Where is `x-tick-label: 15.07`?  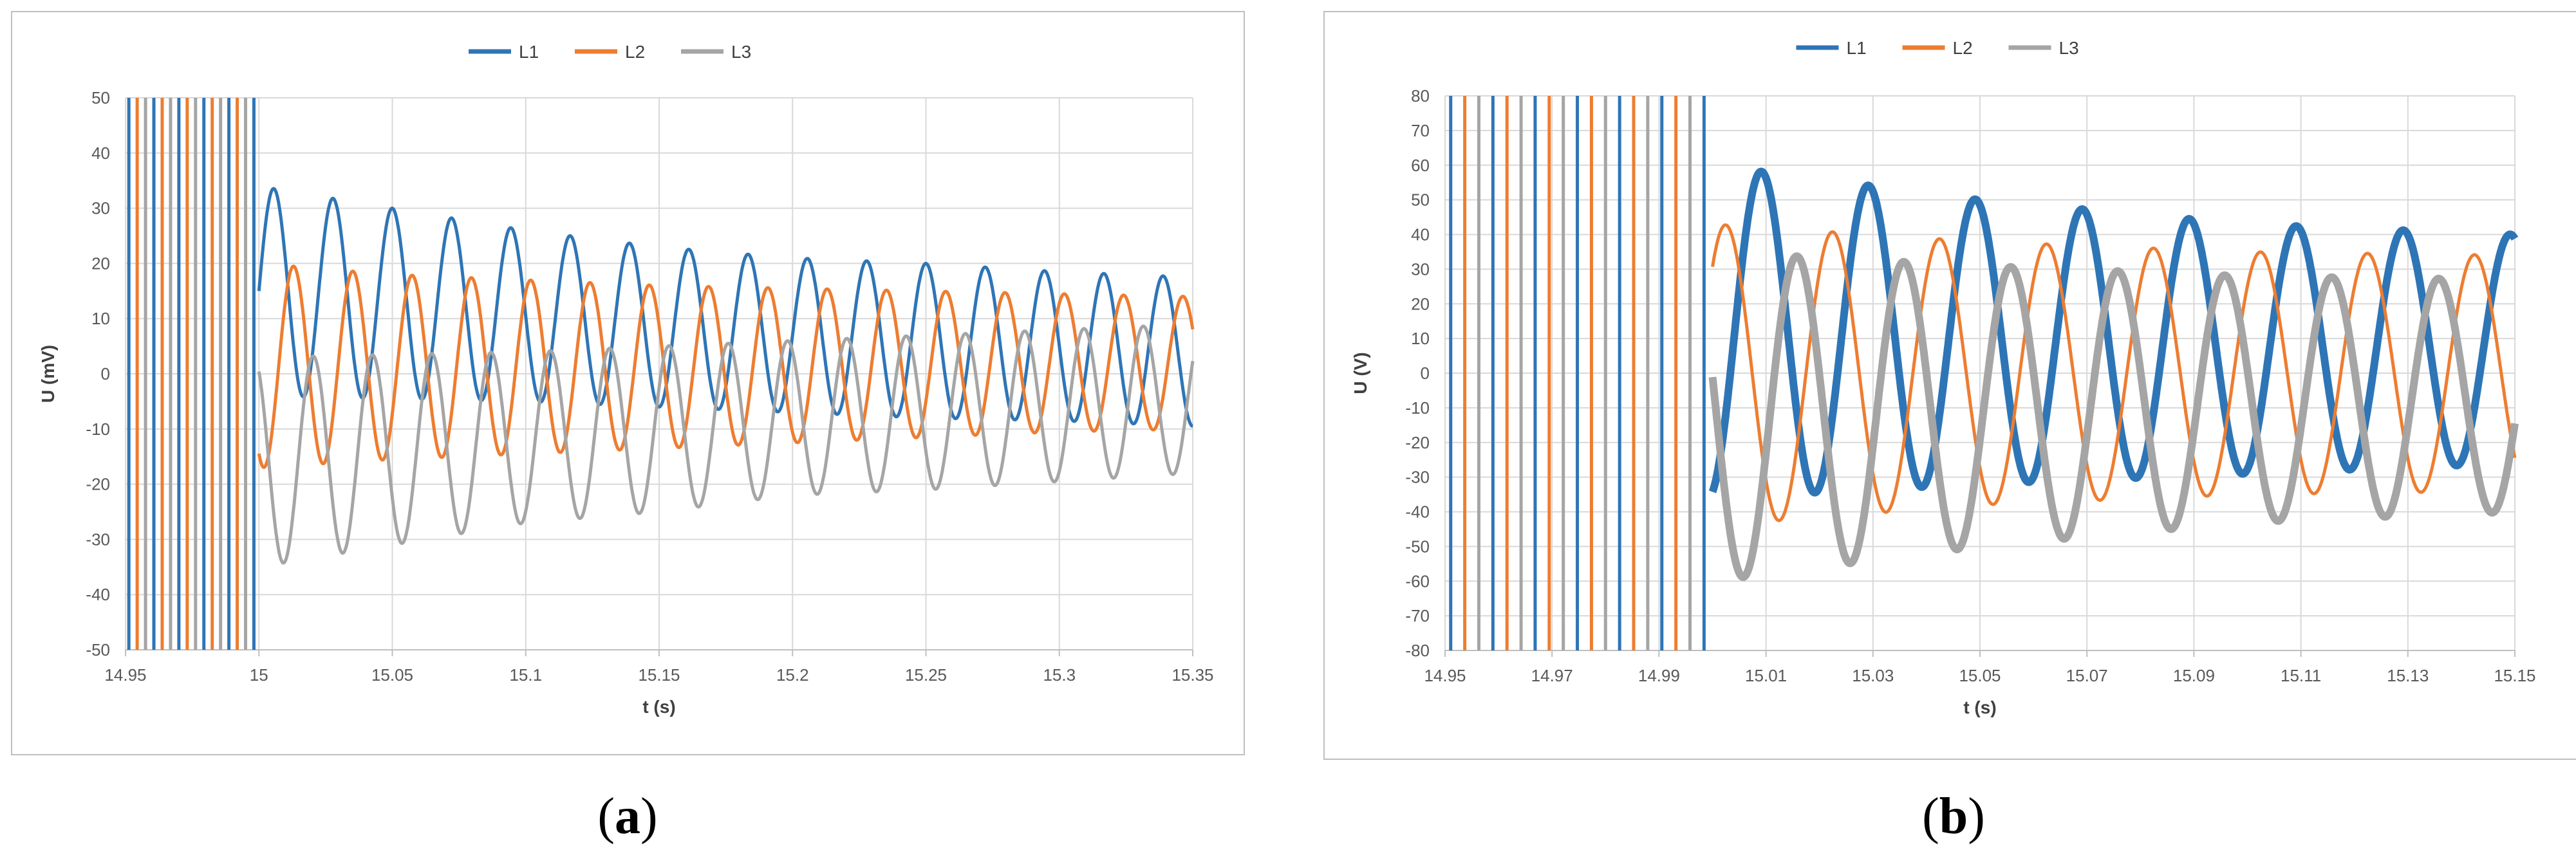 x-tick-label: 15.07 is located at coordinates (2087, 676).